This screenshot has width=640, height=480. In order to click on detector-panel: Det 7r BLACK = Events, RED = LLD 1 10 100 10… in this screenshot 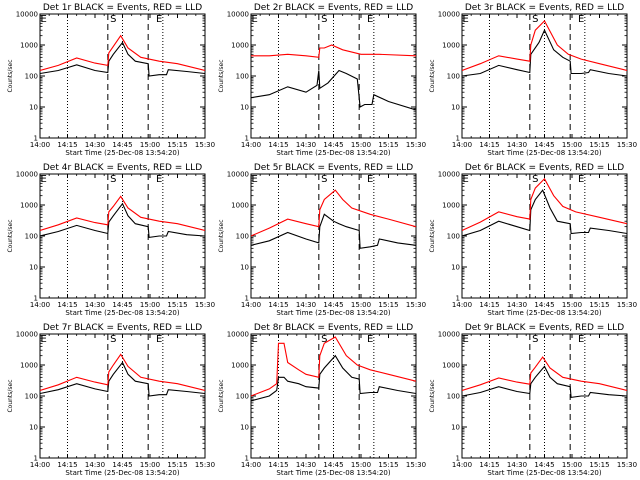, I will do `click(111, 400)`.